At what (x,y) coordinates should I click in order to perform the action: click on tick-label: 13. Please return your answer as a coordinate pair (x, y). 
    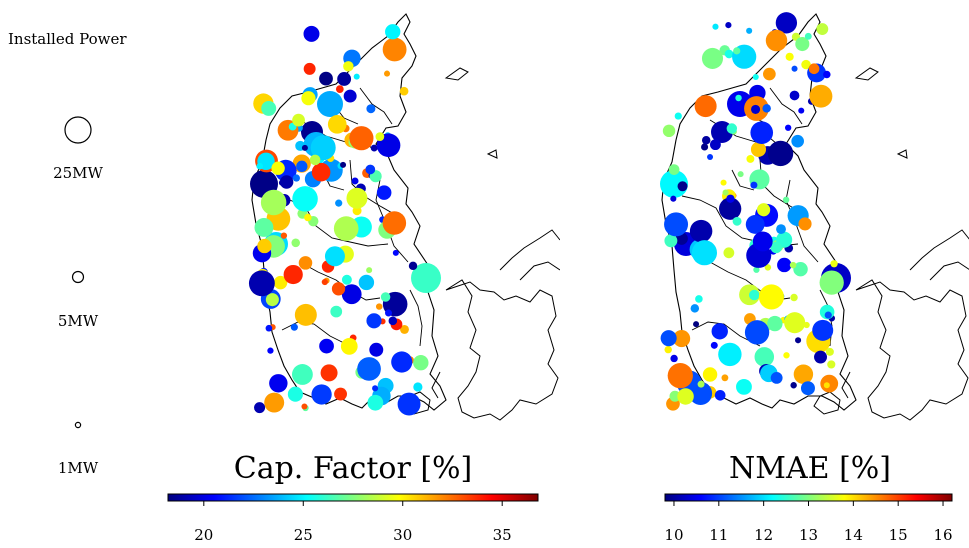
    Looking at the image, I should click on (808, 535).